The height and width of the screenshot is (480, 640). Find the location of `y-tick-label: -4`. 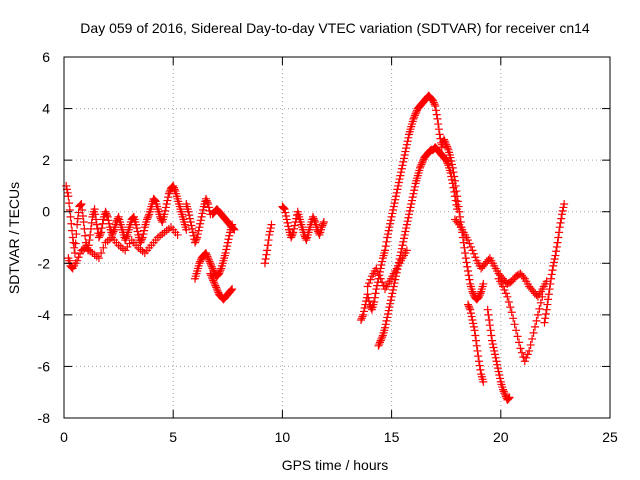

y-tick-label: -4 is located at coordinates (44, 315).